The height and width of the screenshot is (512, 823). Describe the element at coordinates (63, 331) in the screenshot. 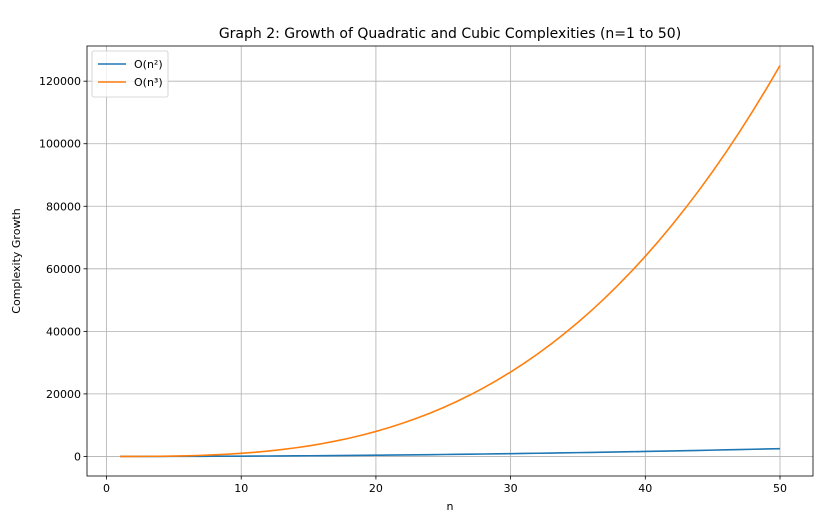

I see `y-tick-label: 40000` at that location.